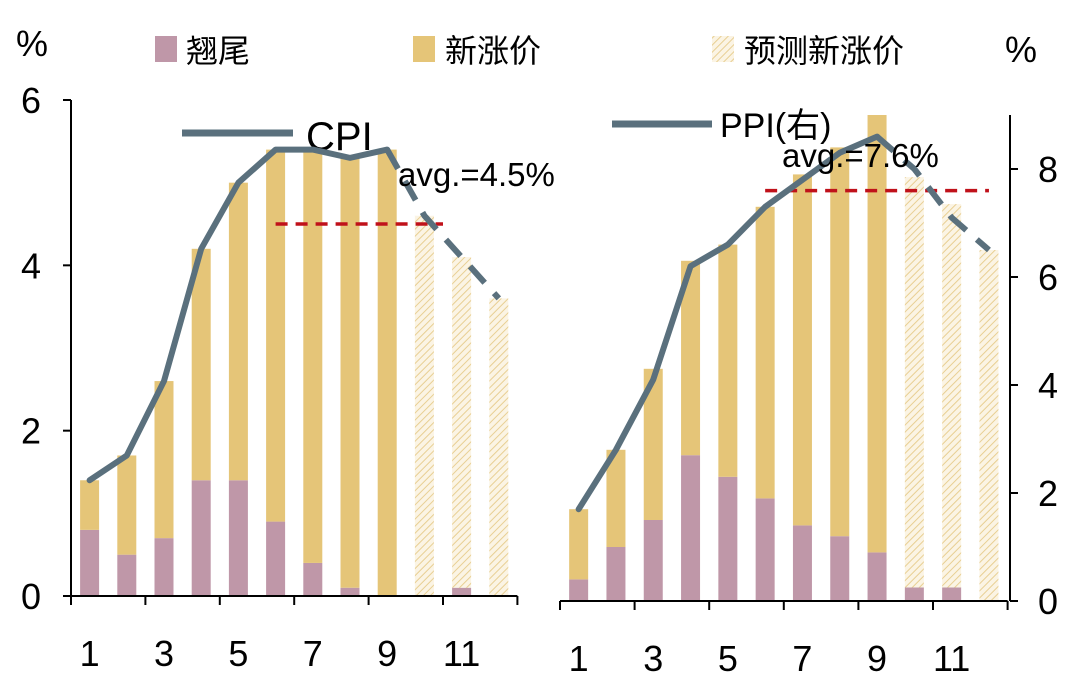  I want to click on ppi-x-tick-label: 9, so click(877, 658).